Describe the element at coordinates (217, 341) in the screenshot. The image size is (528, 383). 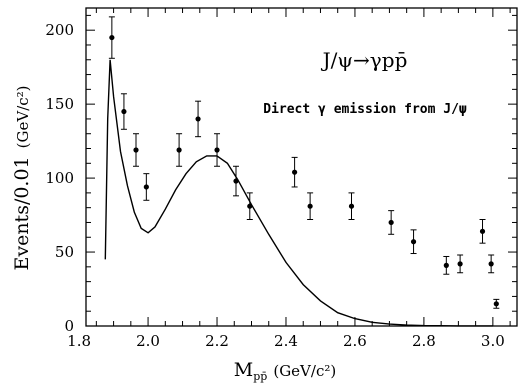
I see `x-tick-label: 2.2` at that location.